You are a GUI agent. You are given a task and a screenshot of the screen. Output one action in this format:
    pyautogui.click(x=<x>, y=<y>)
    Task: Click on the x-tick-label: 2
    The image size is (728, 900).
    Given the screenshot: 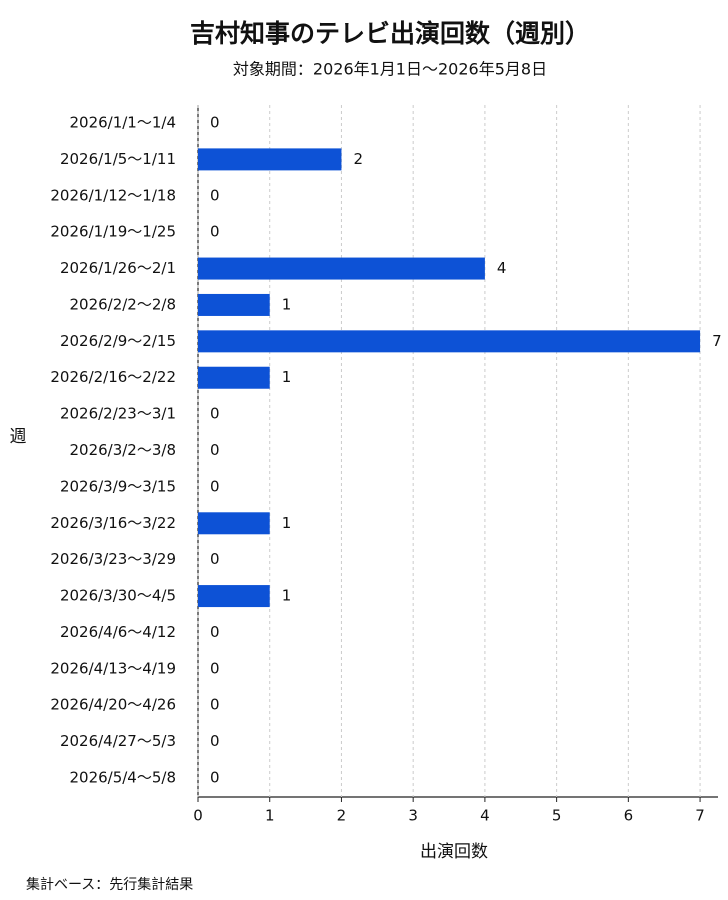 What is the action you would take?
    pyautogui.click(x=342, y=816)
    